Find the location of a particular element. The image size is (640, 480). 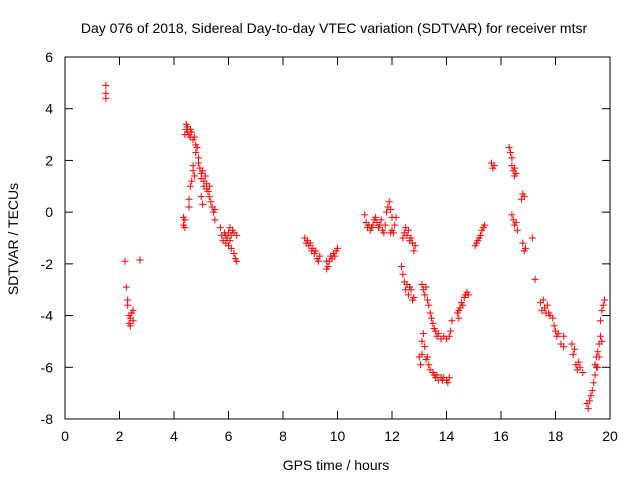

x-tick-label: 10 is located at coordinates (338, 436).